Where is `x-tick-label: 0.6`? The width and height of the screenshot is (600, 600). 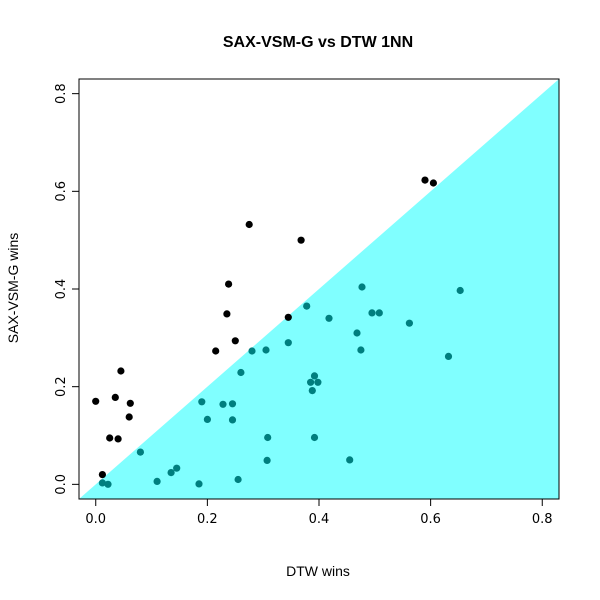 x-tick-label: 0.6 is located at coordinates (430, 519).